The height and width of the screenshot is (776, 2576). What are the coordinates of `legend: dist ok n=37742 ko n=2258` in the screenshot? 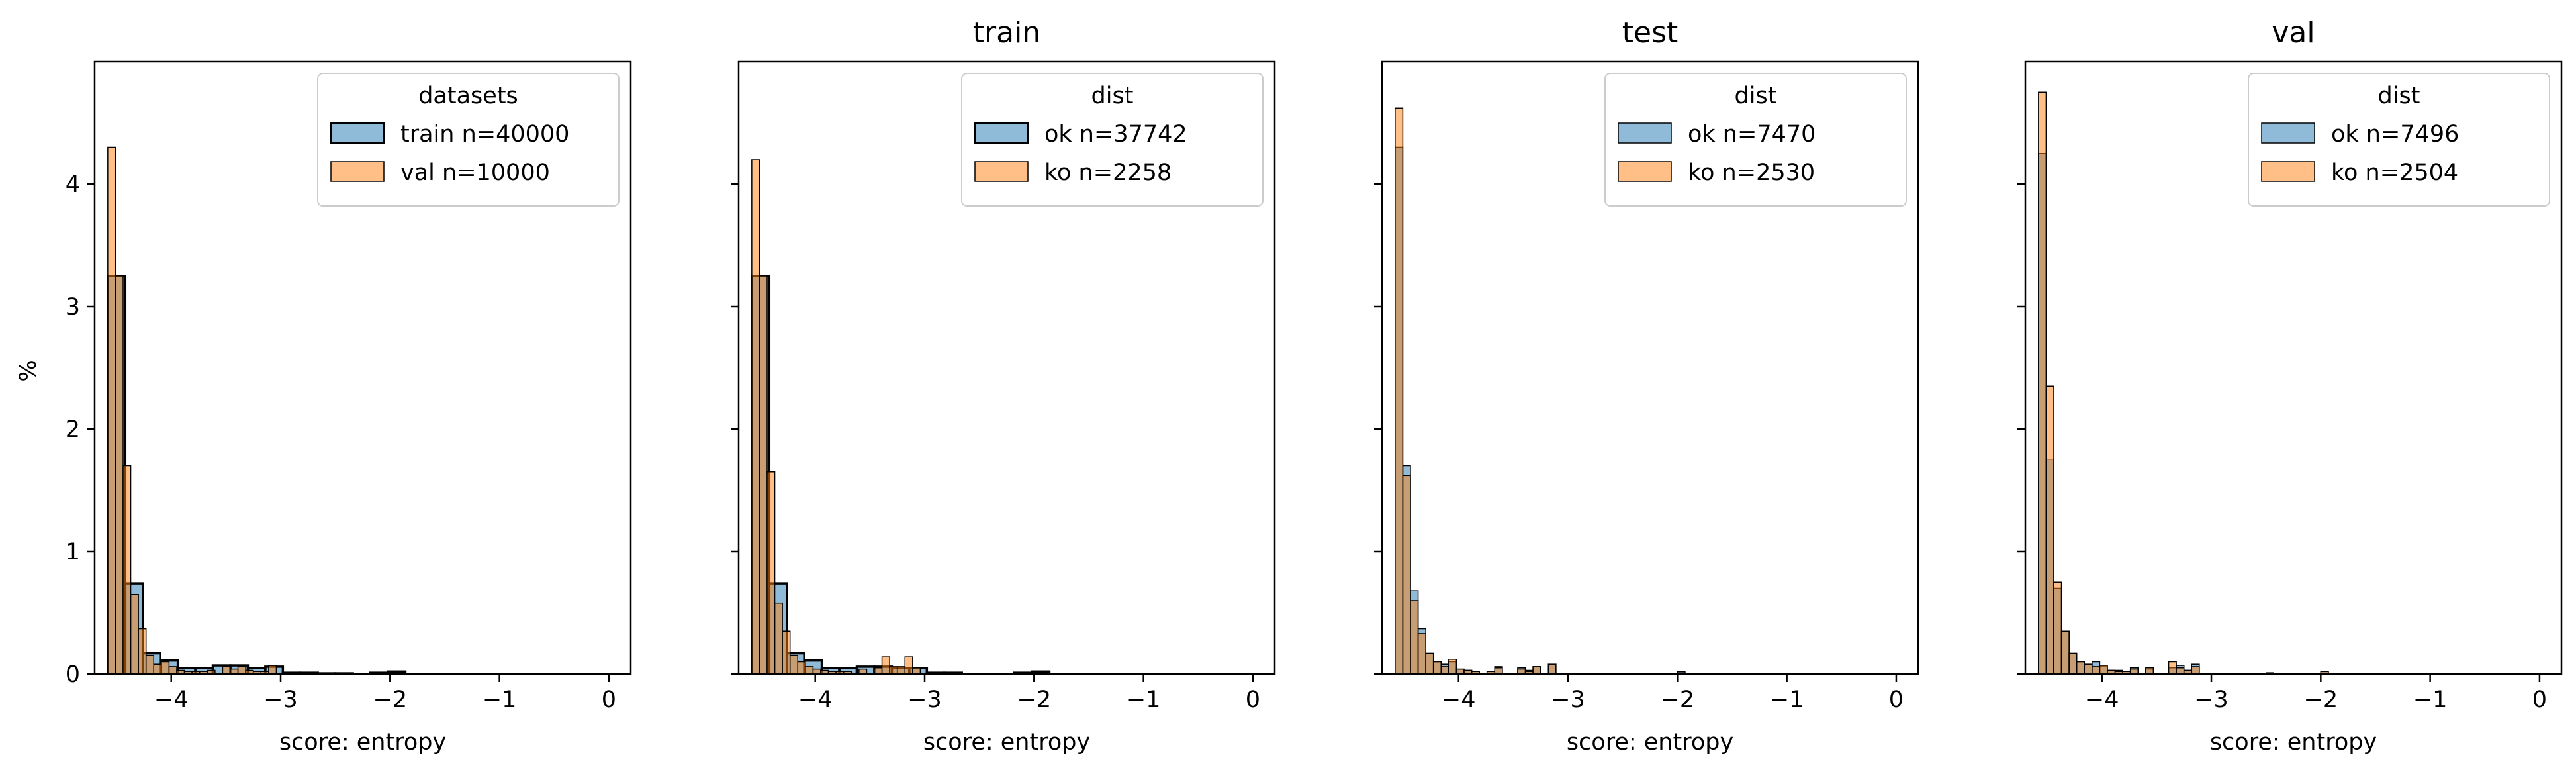 It's located at (1112, 139).